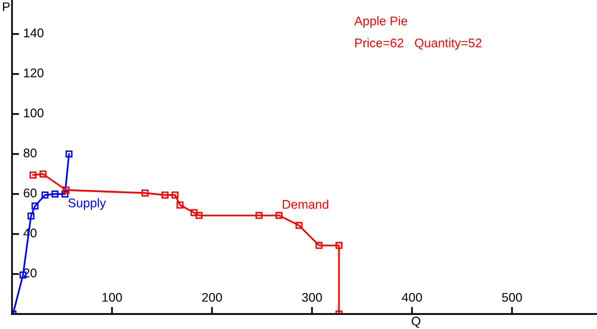 The image size is (597, 329). Describe the element at coordinates (418, 44) in the screenshot. I see `annotation: Price=62 Quantity=52` at that location.